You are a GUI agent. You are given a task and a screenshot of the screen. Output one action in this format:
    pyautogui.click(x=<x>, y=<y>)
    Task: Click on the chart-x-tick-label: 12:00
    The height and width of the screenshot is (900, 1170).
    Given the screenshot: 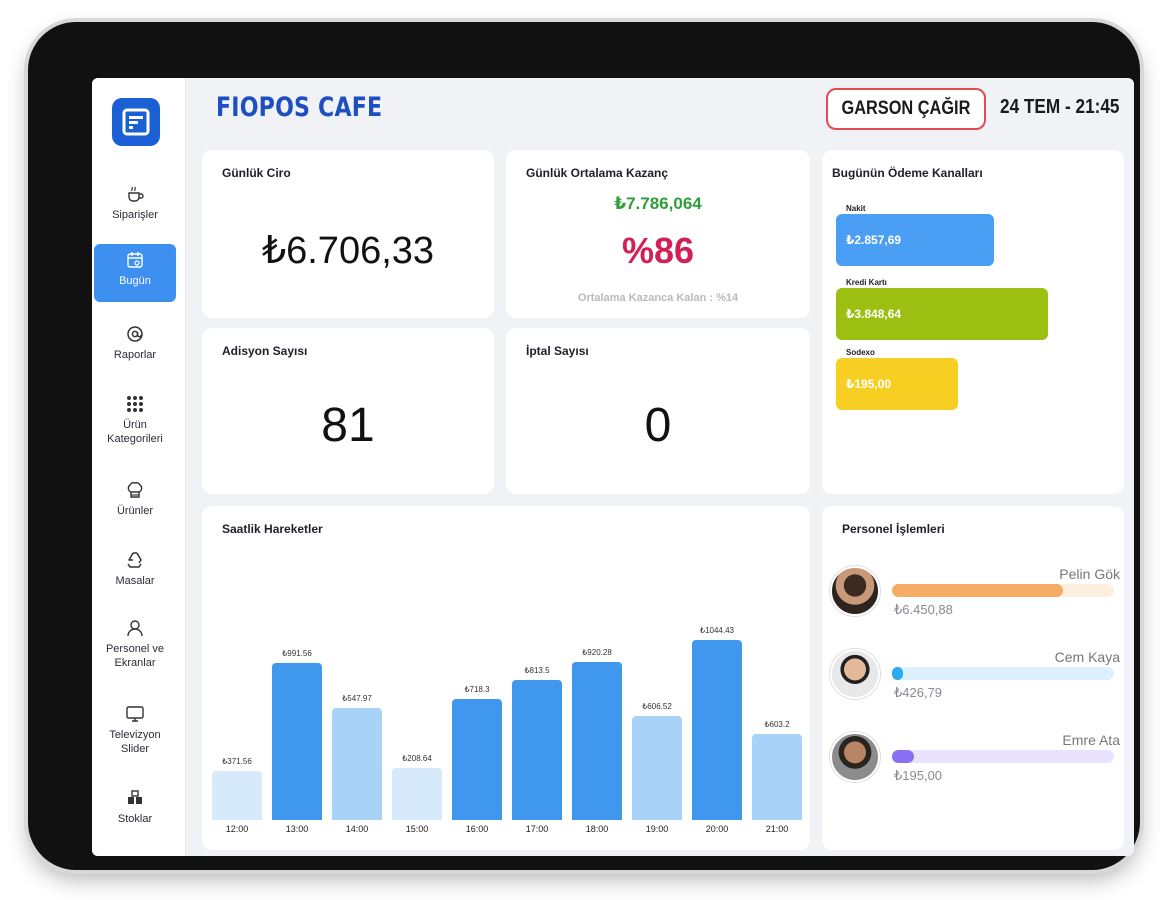 What is the action you would take?
    pyautogui.click(x=237, y=829)
    